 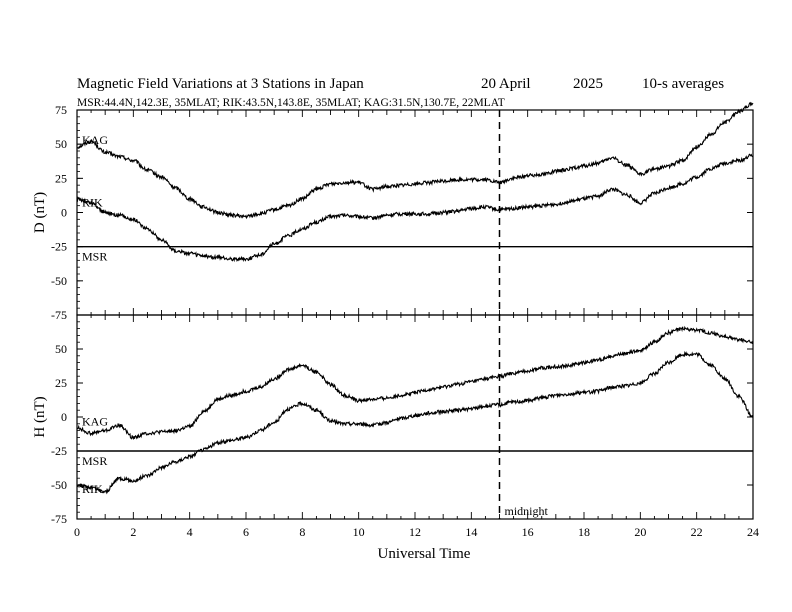 What do you see at coordinates (588, 84) in the screenshot?
I see `chart-year: 2025` at bounding box center [588, 84].